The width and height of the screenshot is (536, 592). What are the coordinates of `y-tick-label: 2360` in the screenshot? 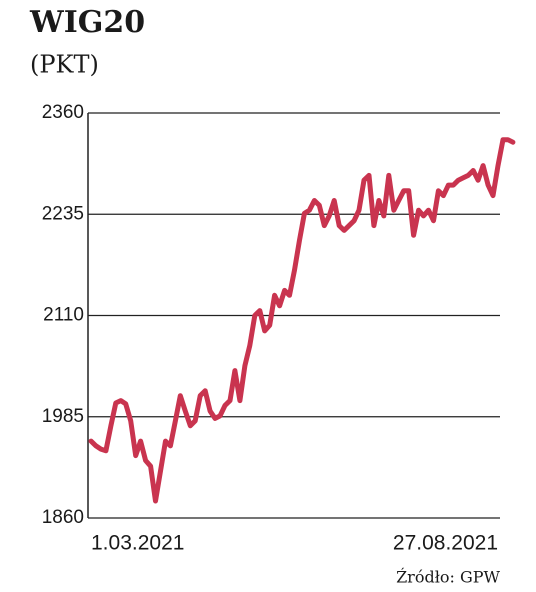 It's located at (63, 112).